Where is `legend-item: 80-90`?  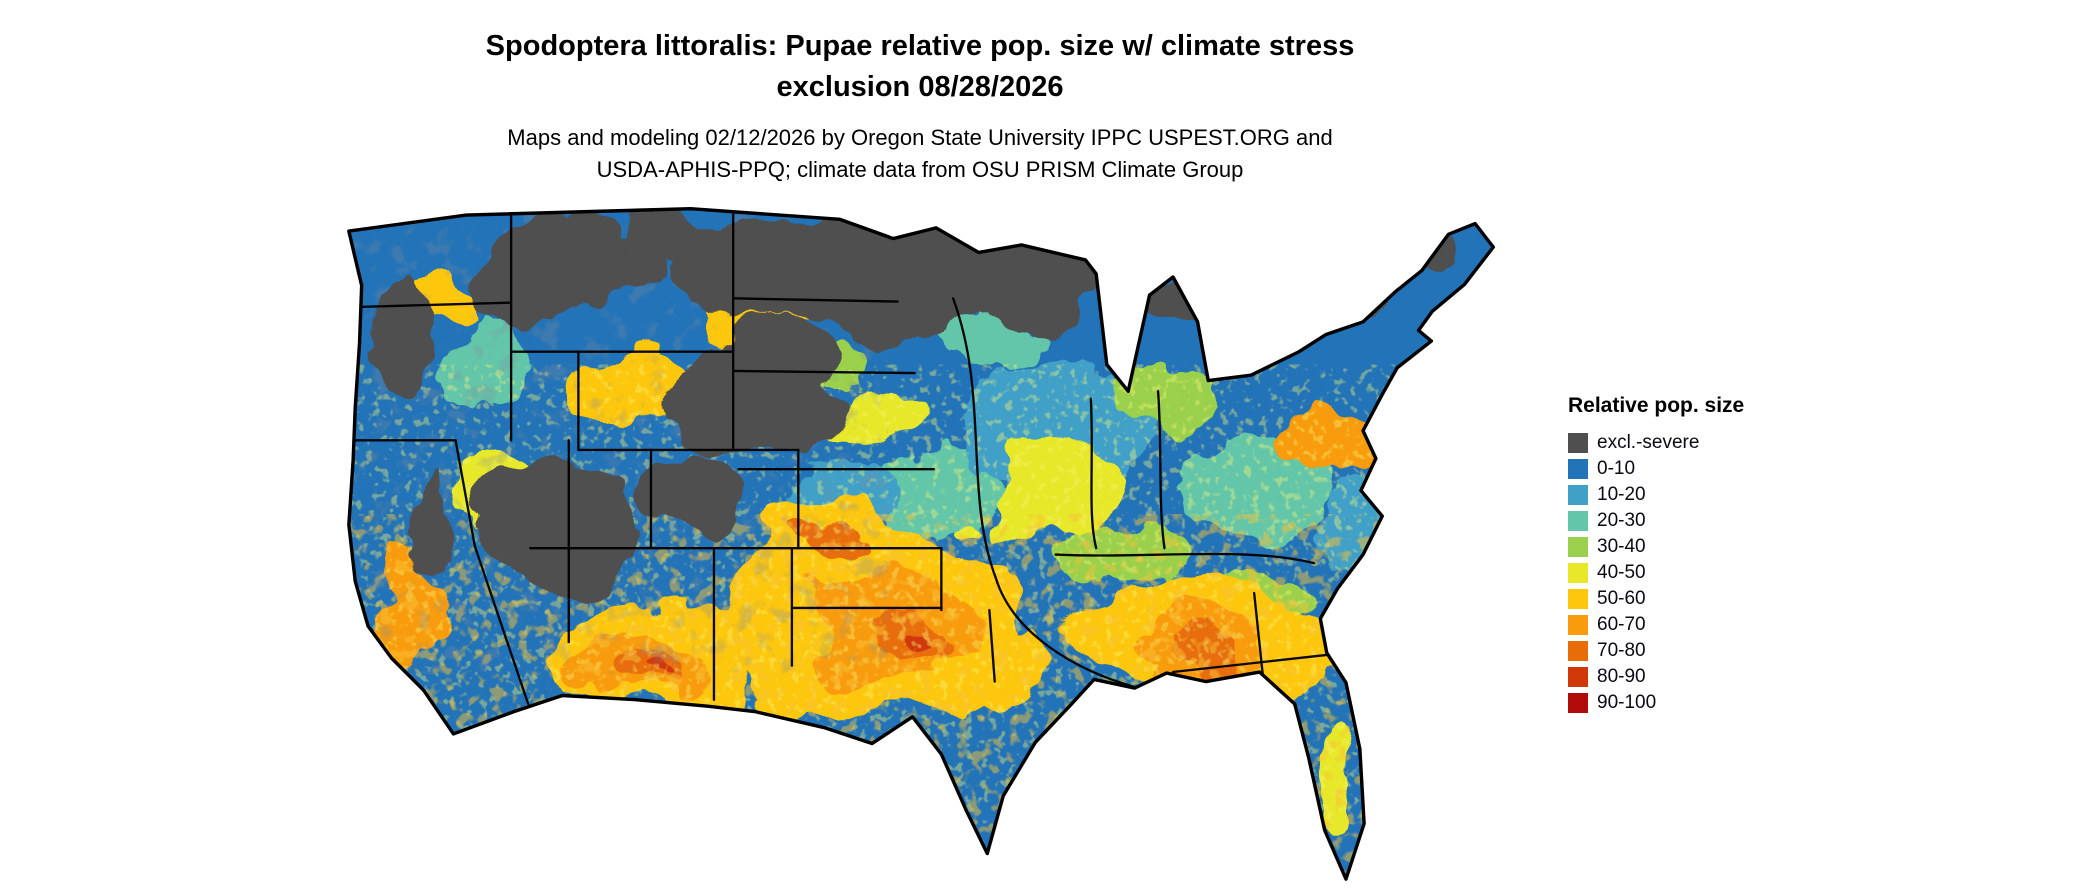
legend-item: 80-90 is located at coordinates (1698, 677).